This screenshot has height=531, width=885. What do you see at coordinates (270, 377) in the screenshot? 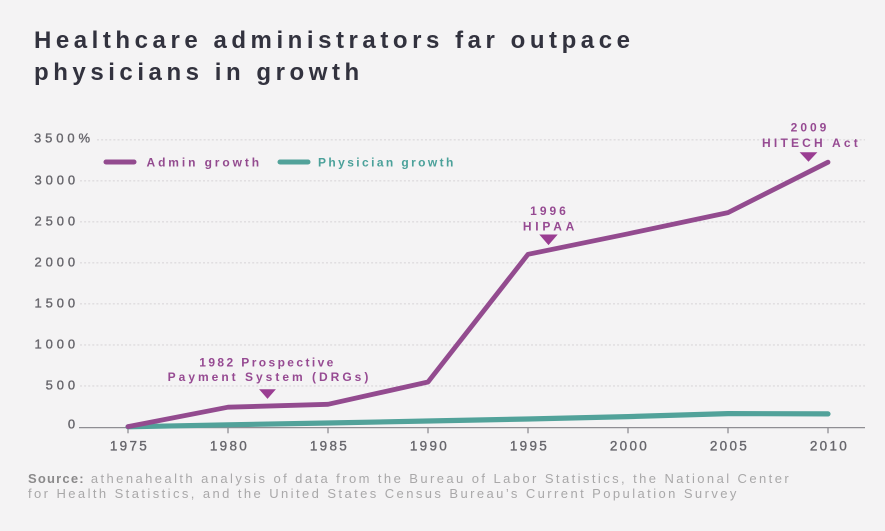
I see `svg-text: Payment System (DRGs)` at bounding box center [270, 377].